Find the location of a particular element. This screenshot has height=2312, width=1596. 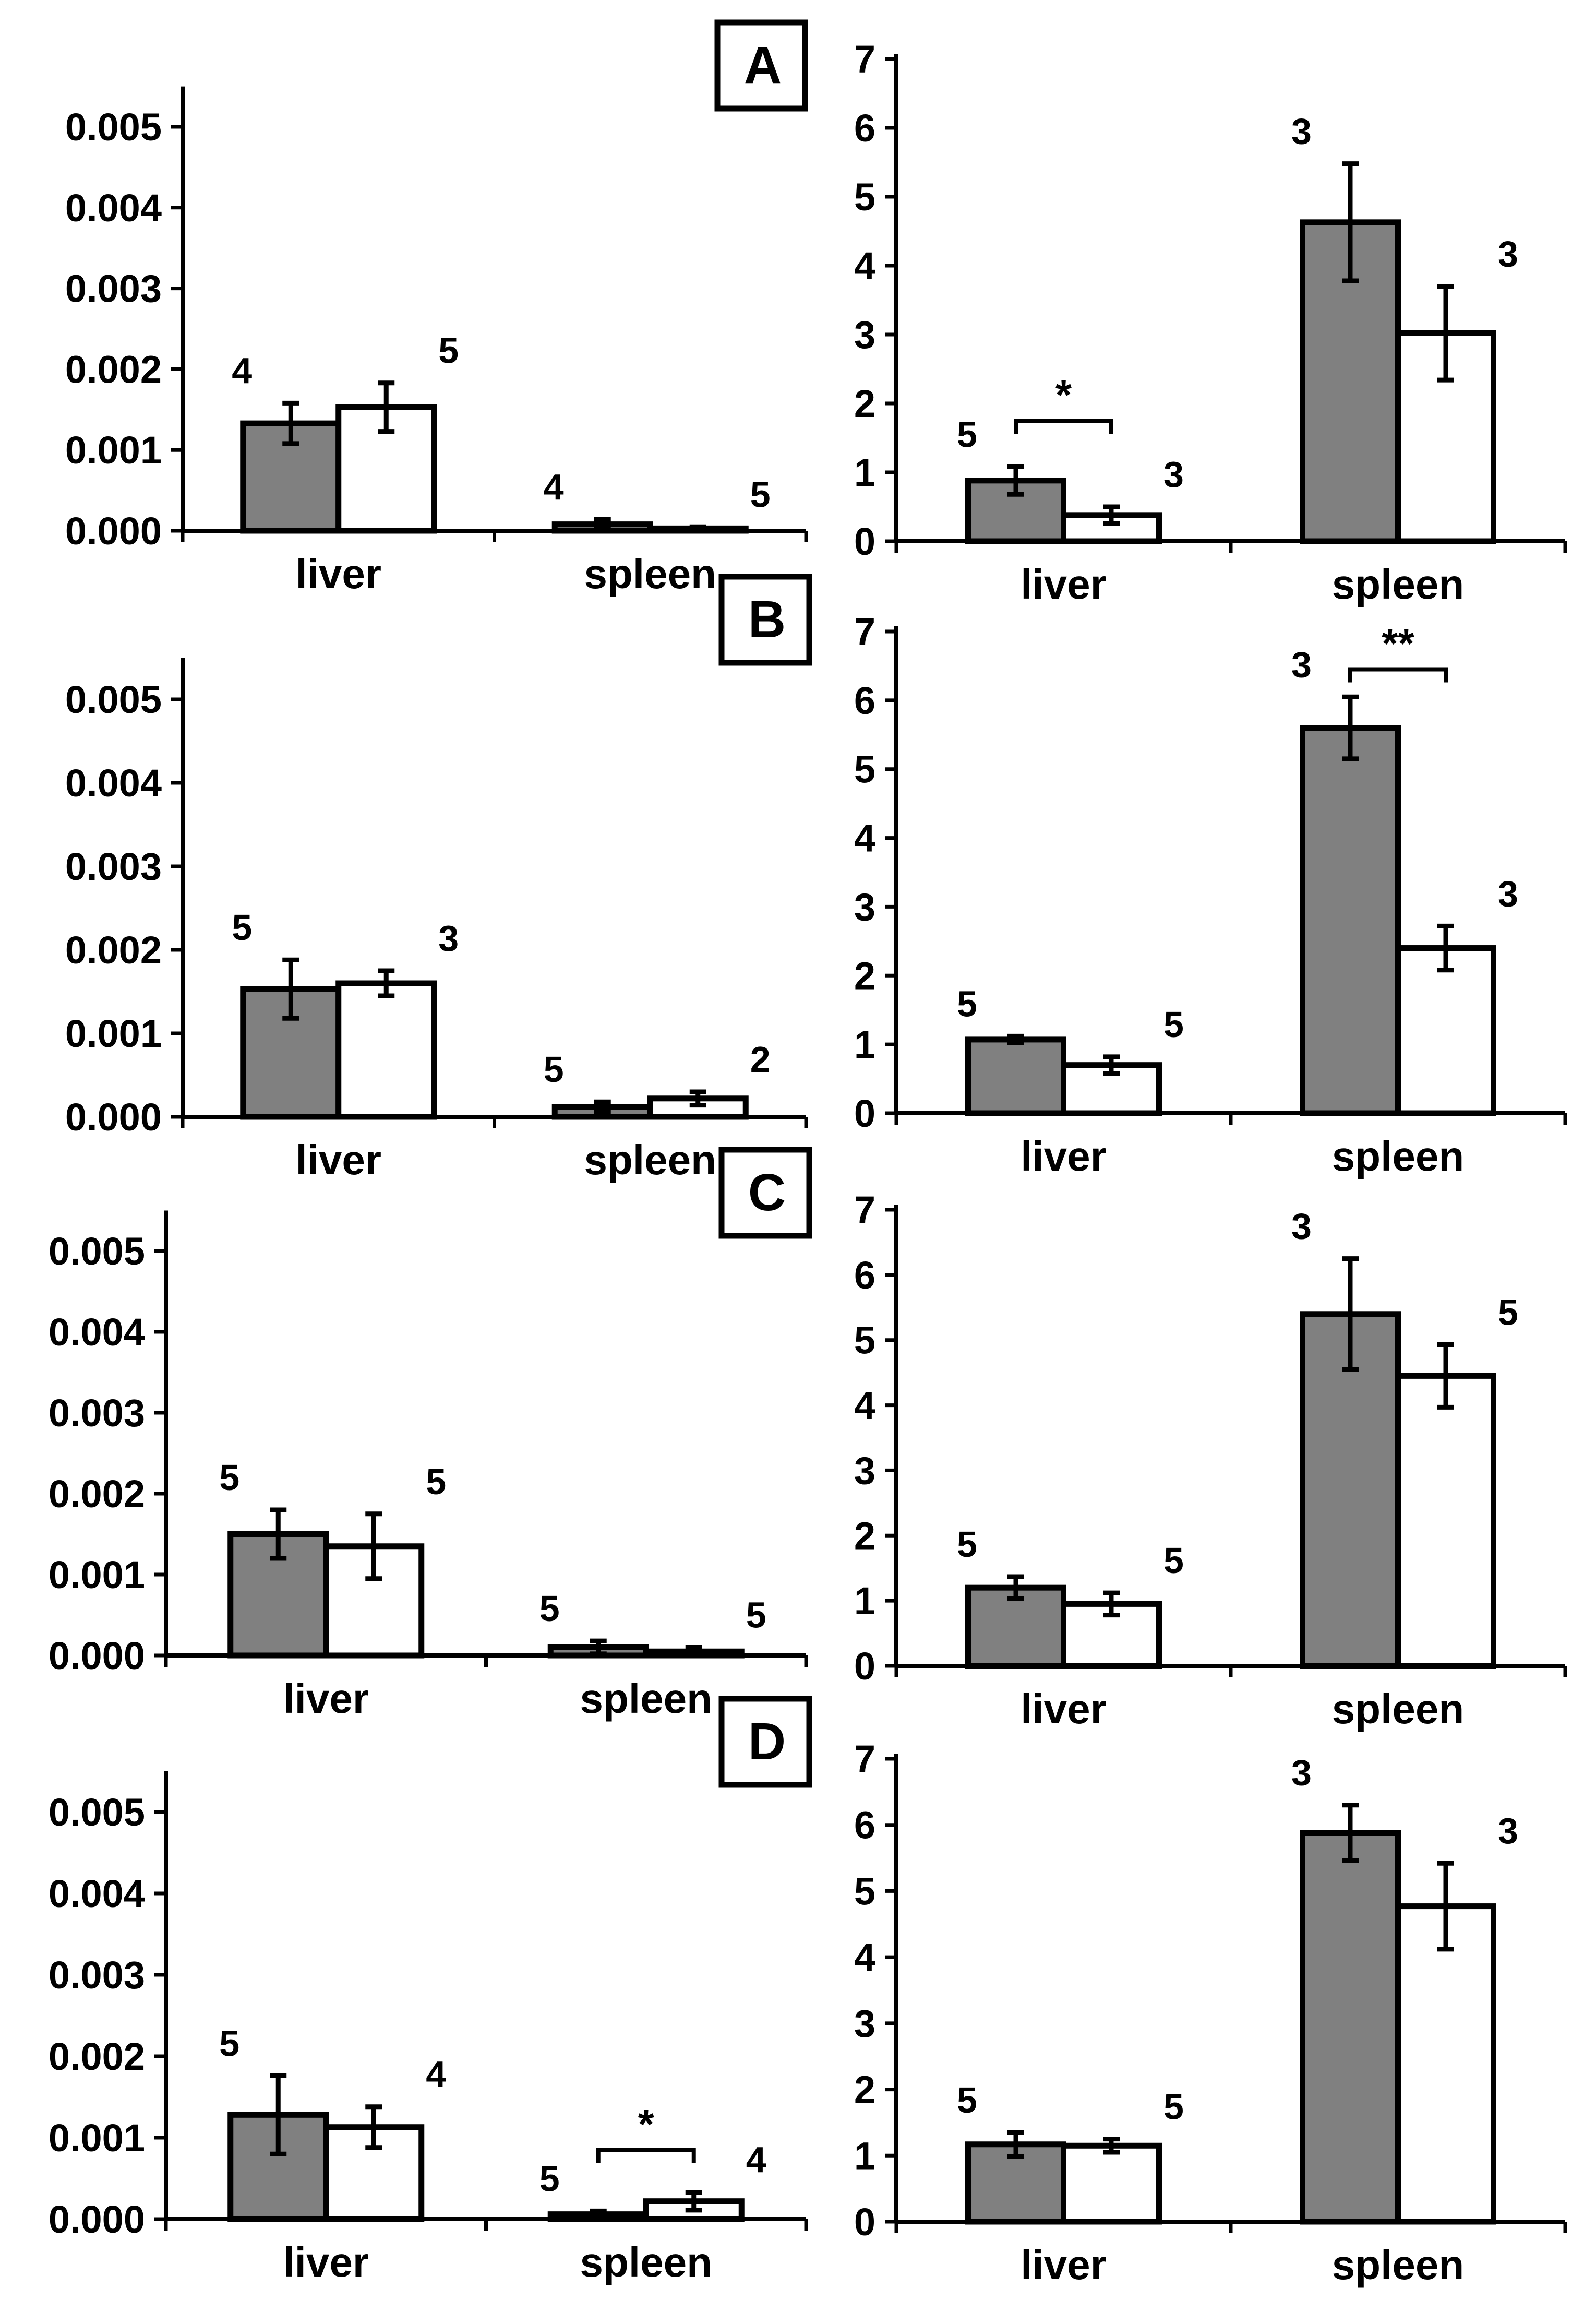

significance-label: ** is located at coordinates (1398, 644).